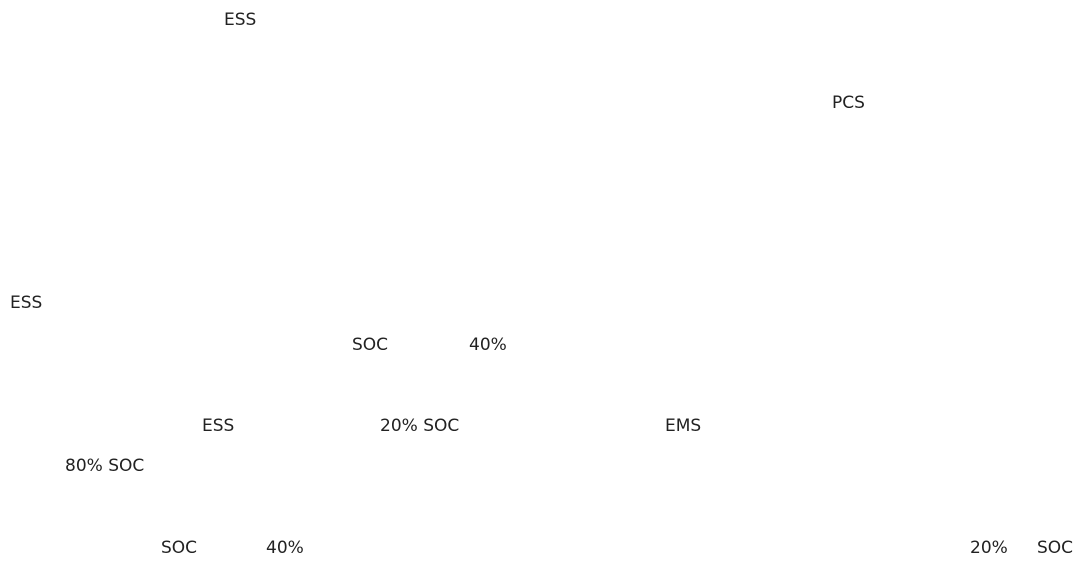 This screenshot has height=561, width=1091. I want to click on text-fragment: PCS, so click(848, 103).